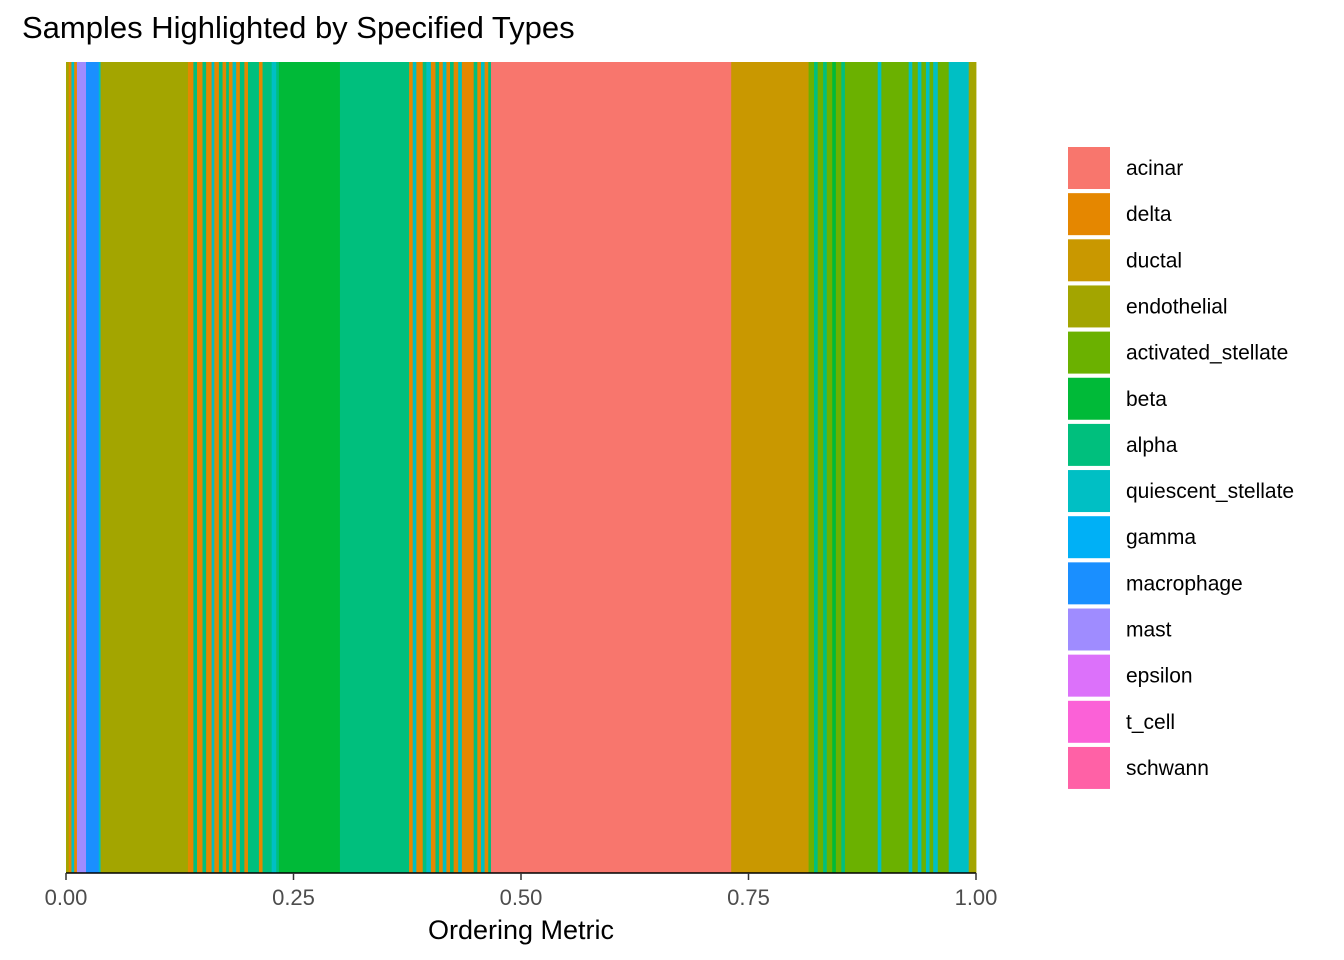  Describe the element at coordinates (1089, 214) in the screenshot. I see `legend-key-delta` at that location.